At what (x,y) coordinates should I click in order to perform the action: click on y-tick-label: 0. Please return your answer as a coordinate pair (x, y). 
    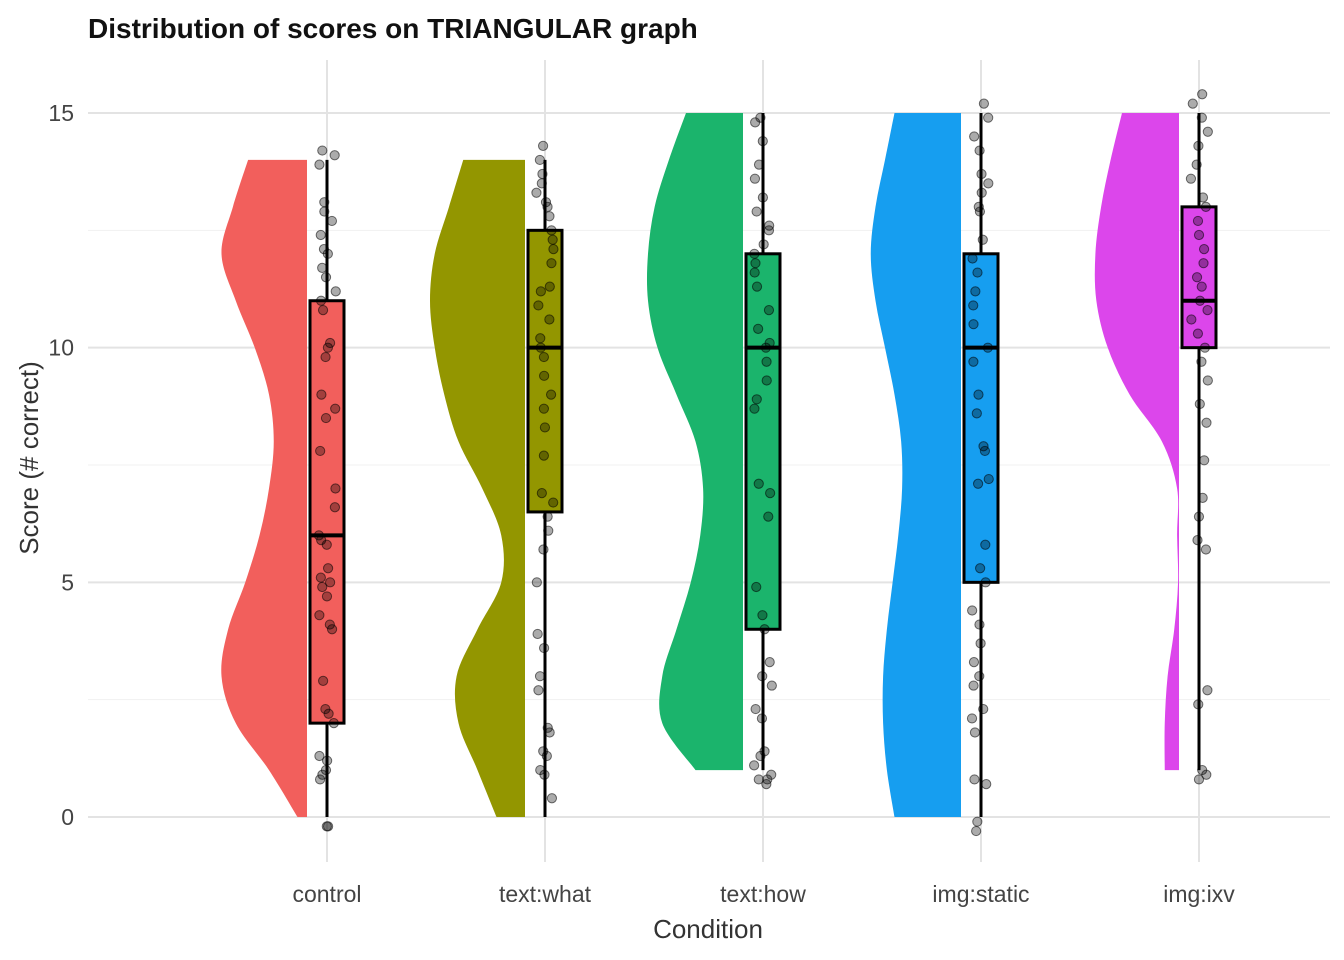
    Looking at the image, I should click on (67, 817).